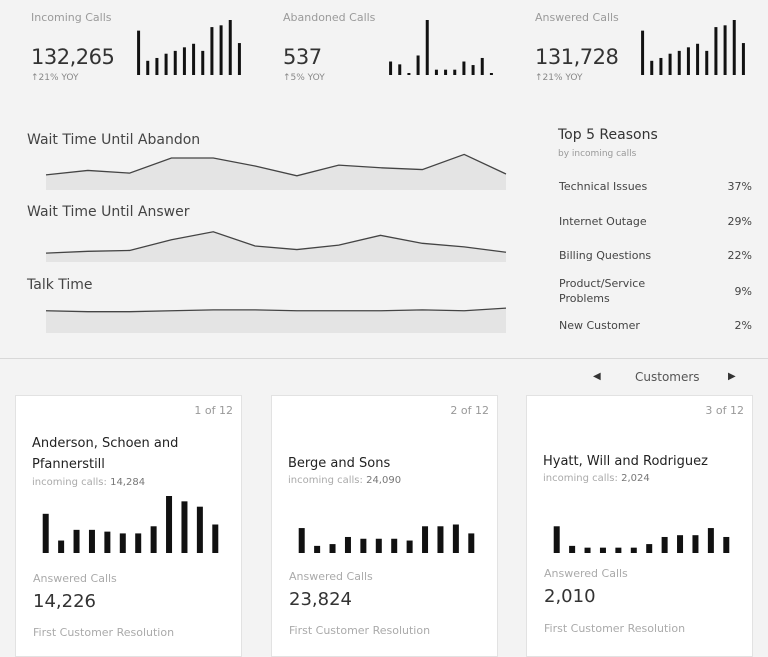 The height and width of the screenshot is (657, 768). Describe the element at coordinates (602, 291) in the screenshot. I see `reason-label: Product/Service Problems` at that location.